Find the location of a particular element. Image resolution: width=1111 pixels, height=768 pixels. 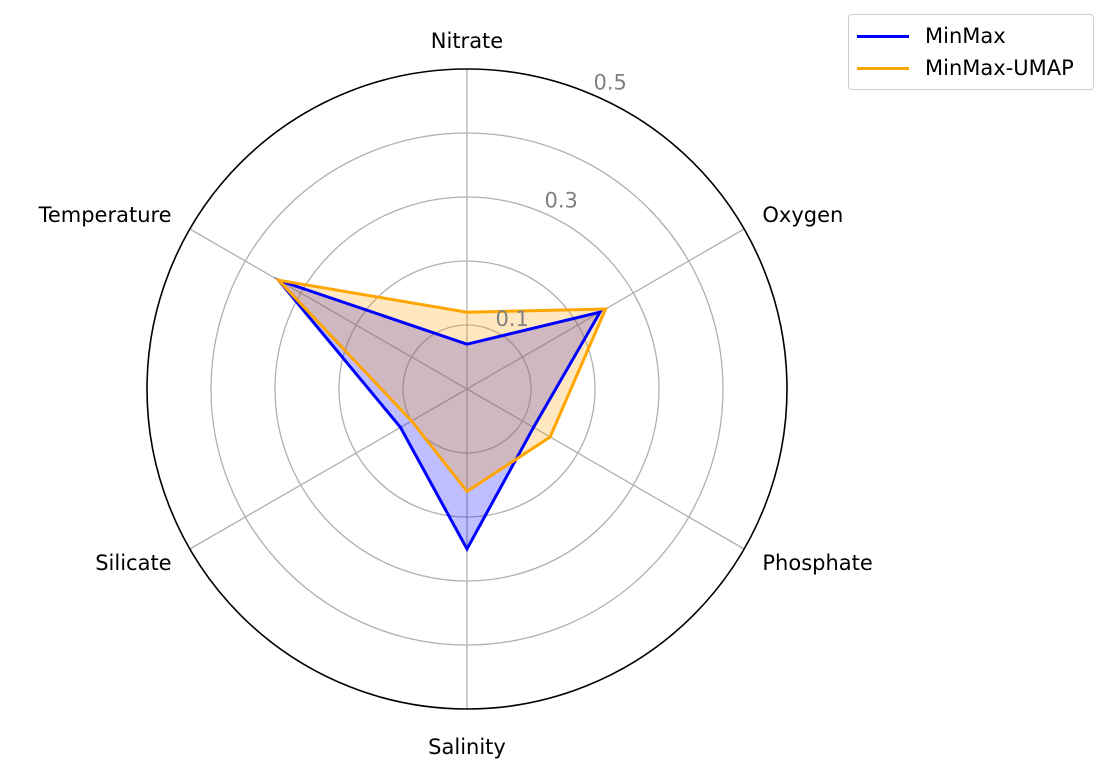

axis-label-temperature: Temperature is located at coordinates (105, 215).